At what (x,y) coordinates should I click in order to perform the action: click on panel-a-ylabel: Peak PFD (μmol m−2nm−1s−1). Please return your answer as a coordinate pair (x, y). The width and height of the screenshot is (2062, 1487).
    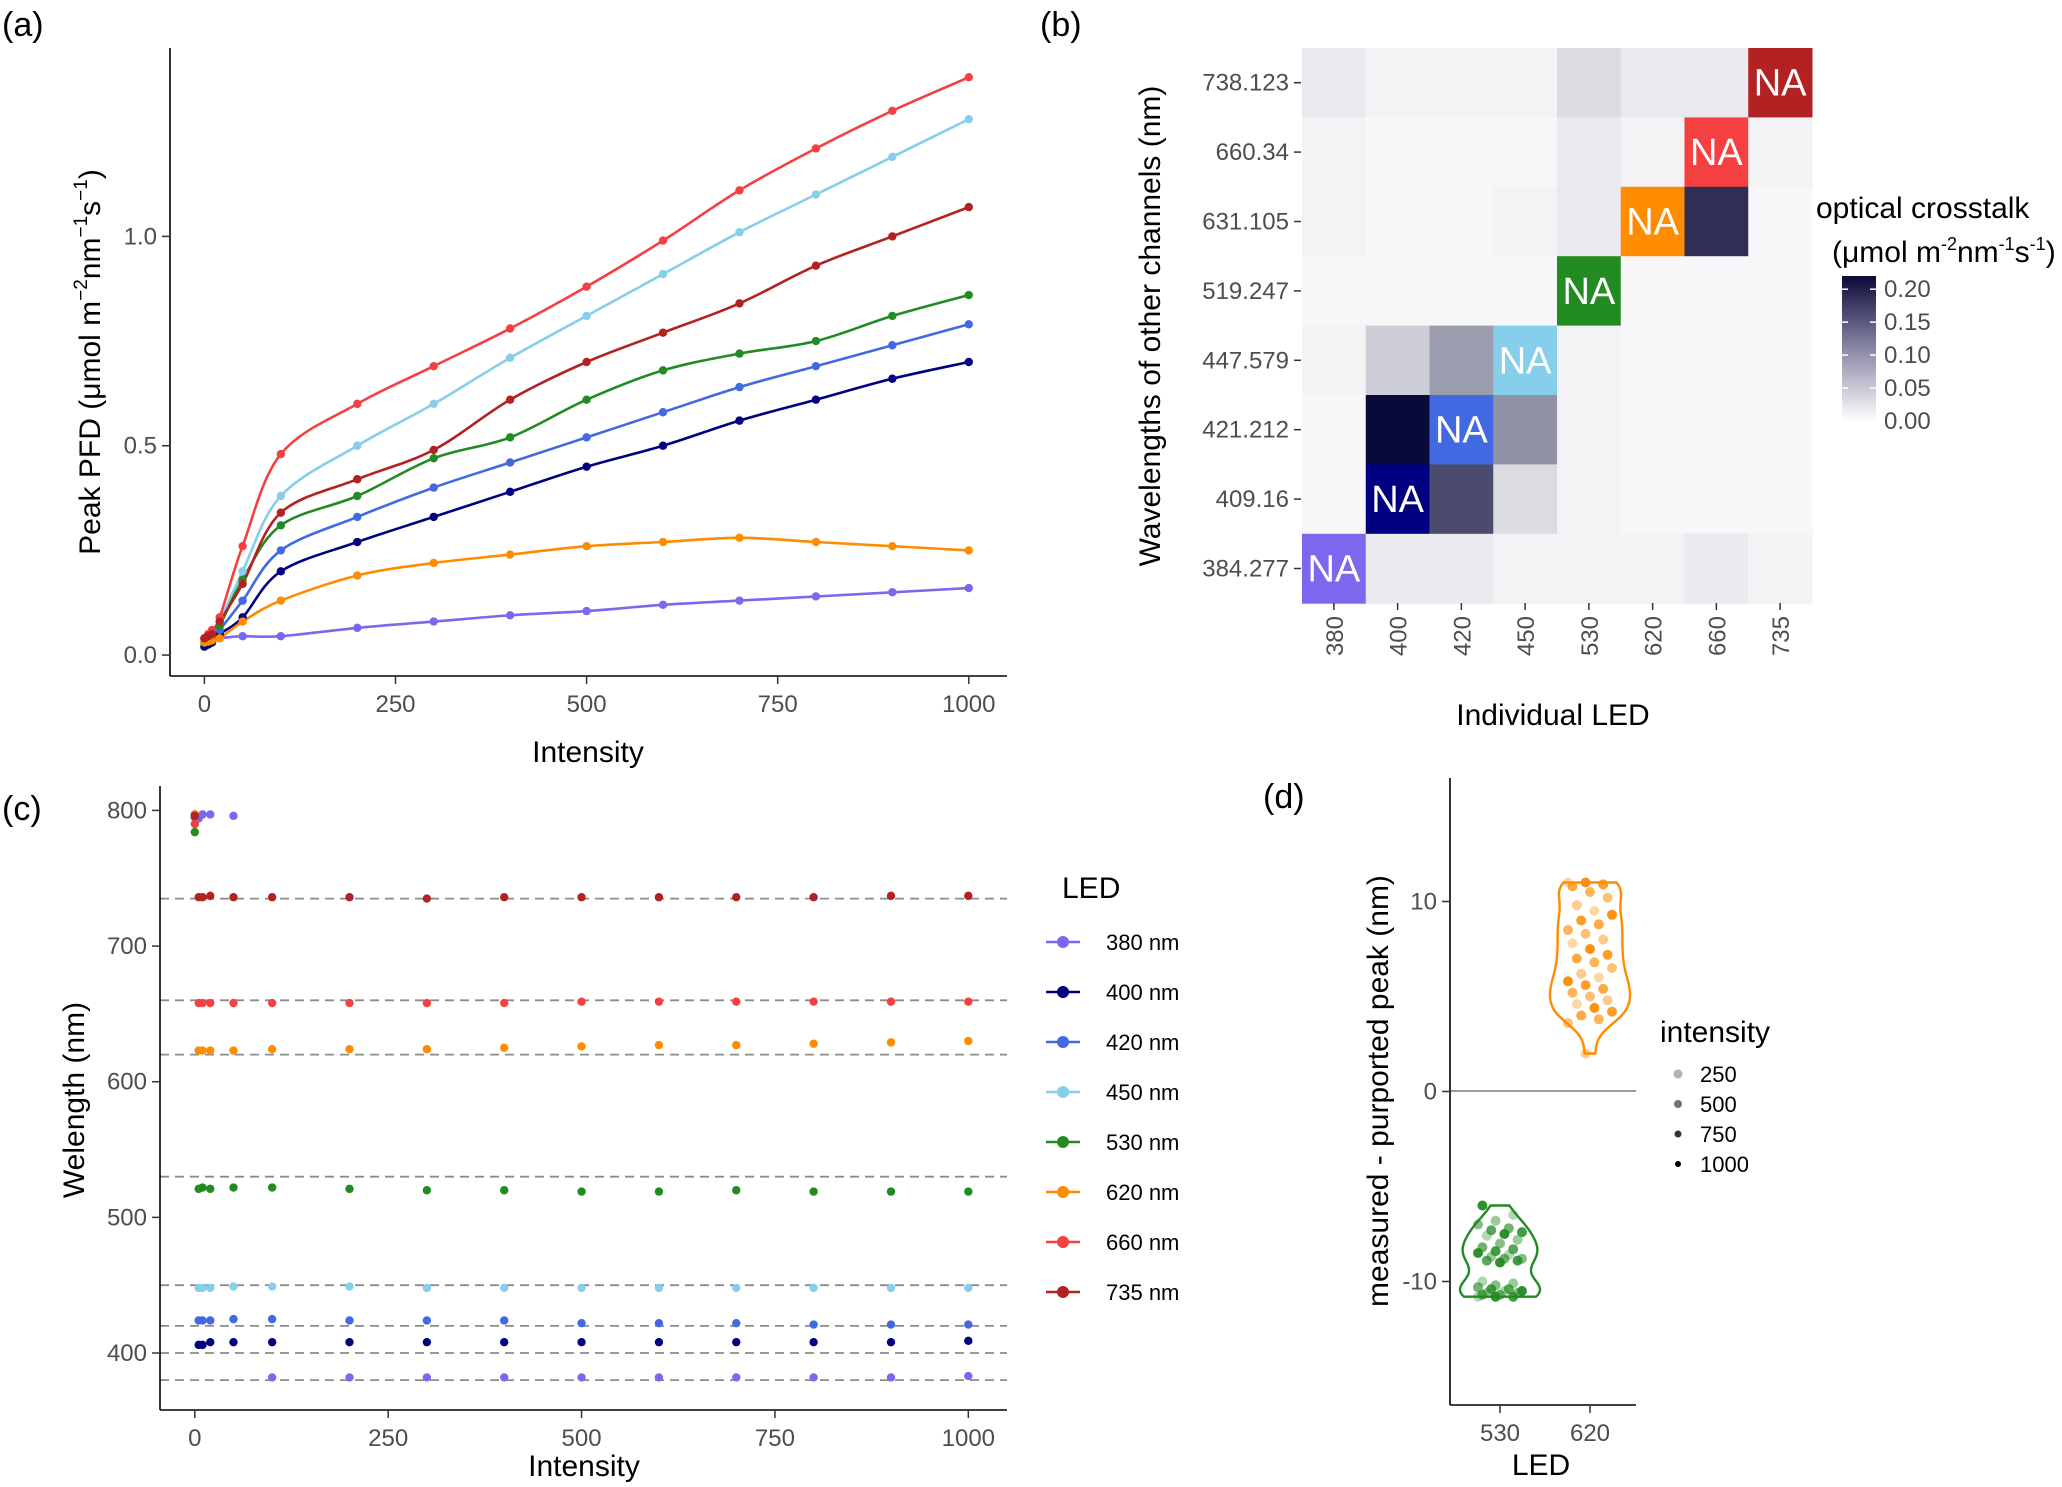
    Looking at the image, I should click on (89, 362).